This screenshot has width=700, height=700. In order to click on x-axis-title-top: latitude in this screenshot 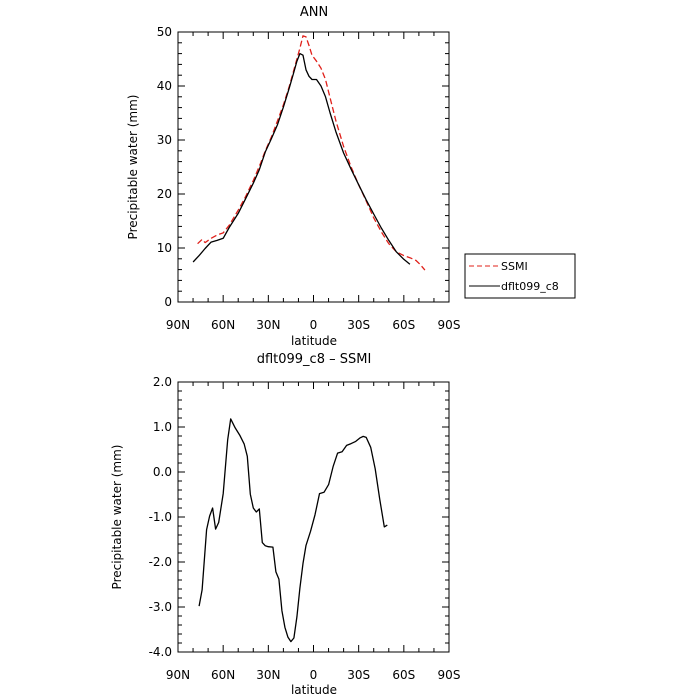, I will do `click(314, 341)`.